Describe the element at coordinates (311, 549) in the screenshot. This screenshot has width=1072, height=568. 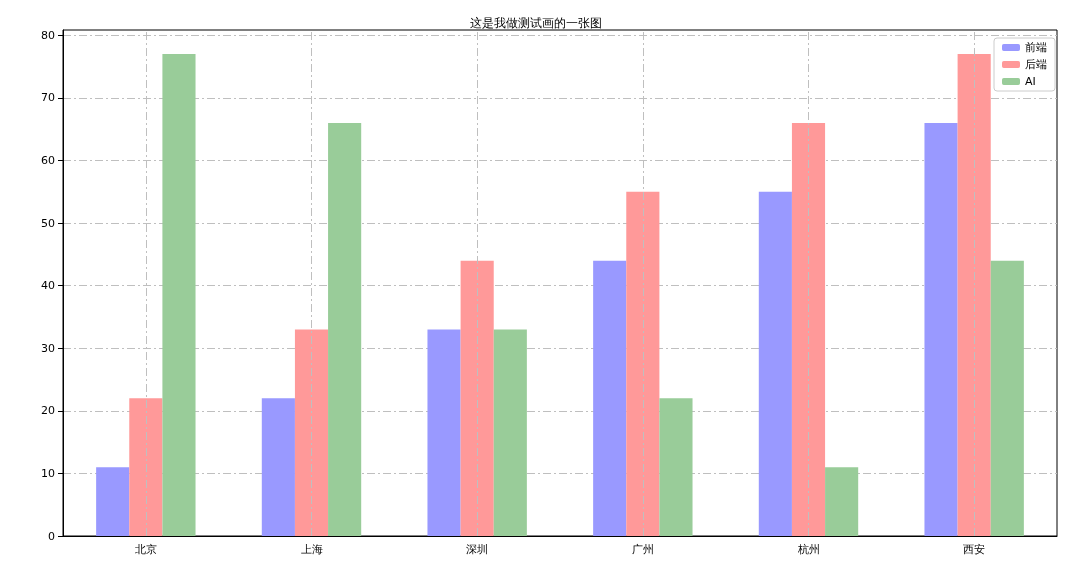
I see `x-tick-label: 上海` at that location.